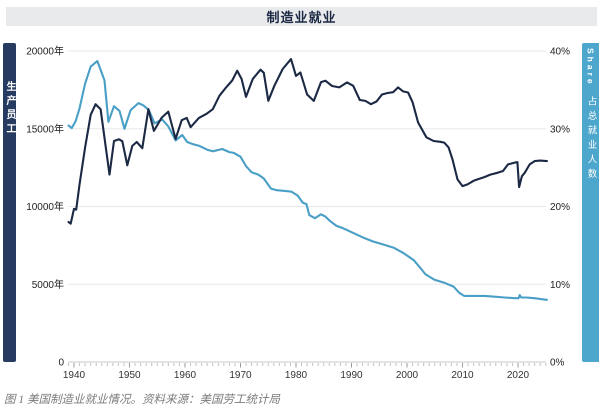 The image size is (600, 414). Describe the element at coordinates (462, 375) in the screenshot. I see `x-axis-tick-label: 2010` at that location.